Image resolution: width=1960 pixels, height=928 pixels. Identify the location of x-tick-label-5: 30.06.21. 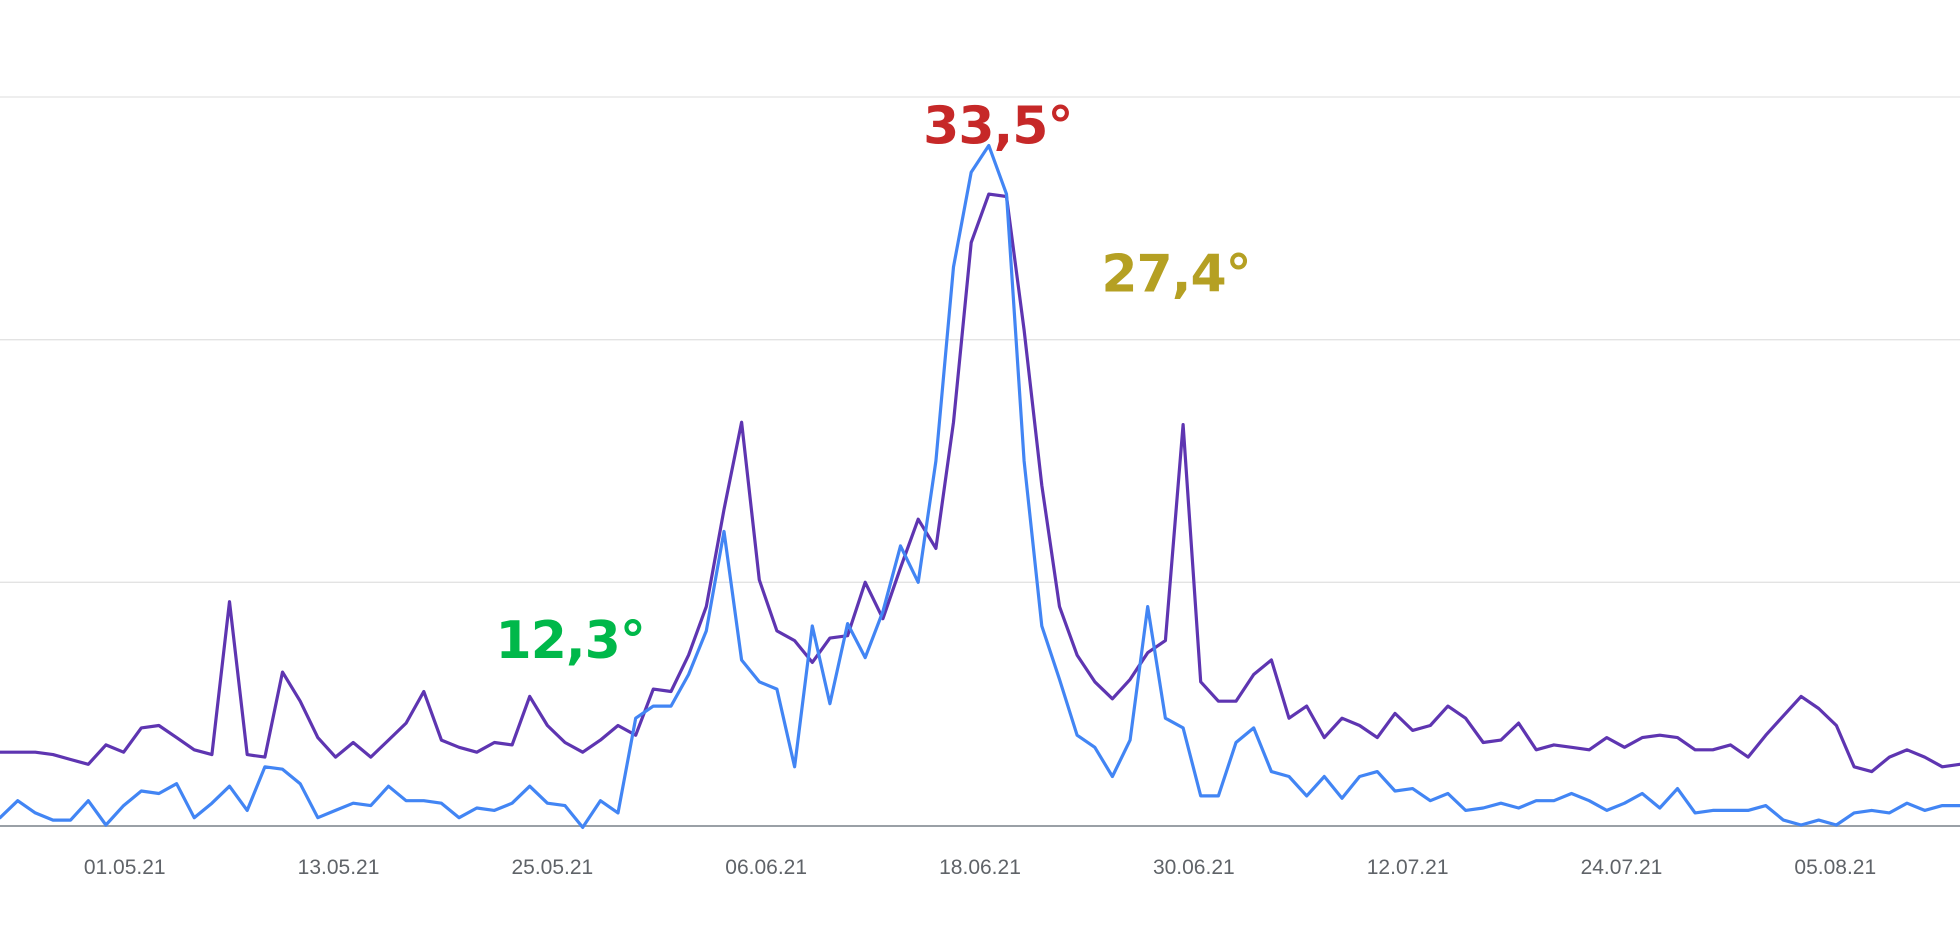
(1194, 867).